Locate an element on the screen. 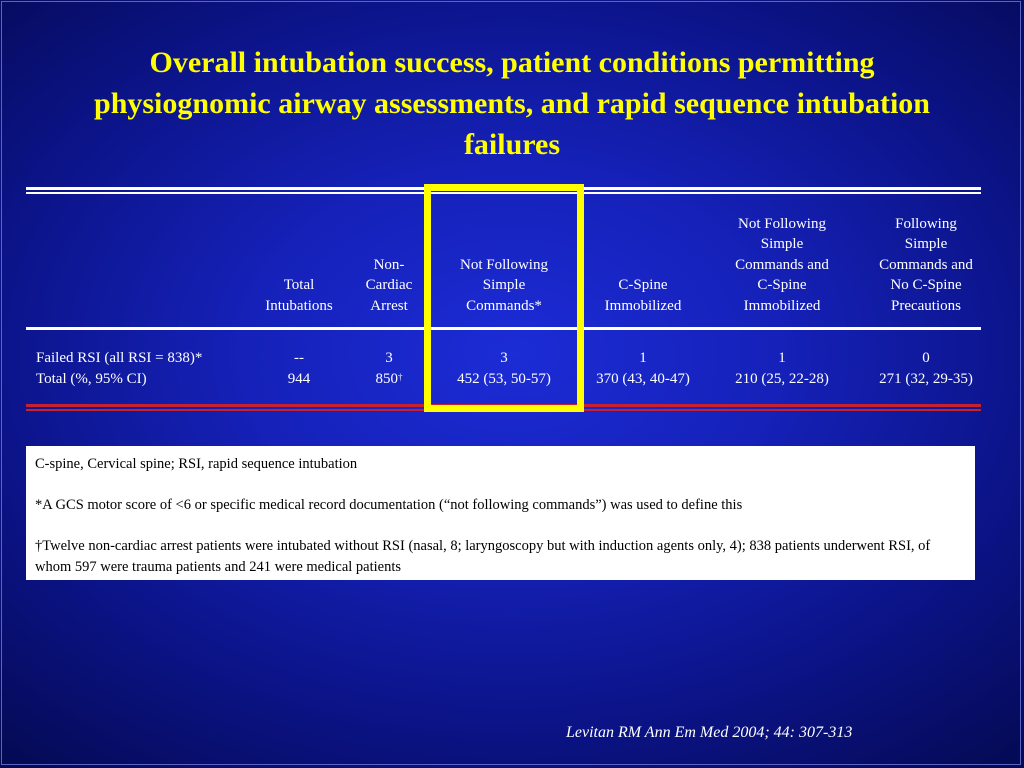 This screenshot has width=1024, height=768. cell-total-c-spine: 370 (43, 40-47) is located at coordinates (643, 379).